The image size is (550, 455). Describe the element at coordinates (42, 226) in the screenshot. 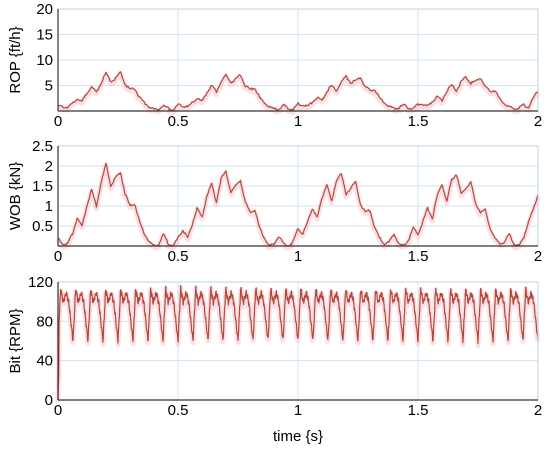

I see `wob-ytick-label-0: 0.5` at that location.